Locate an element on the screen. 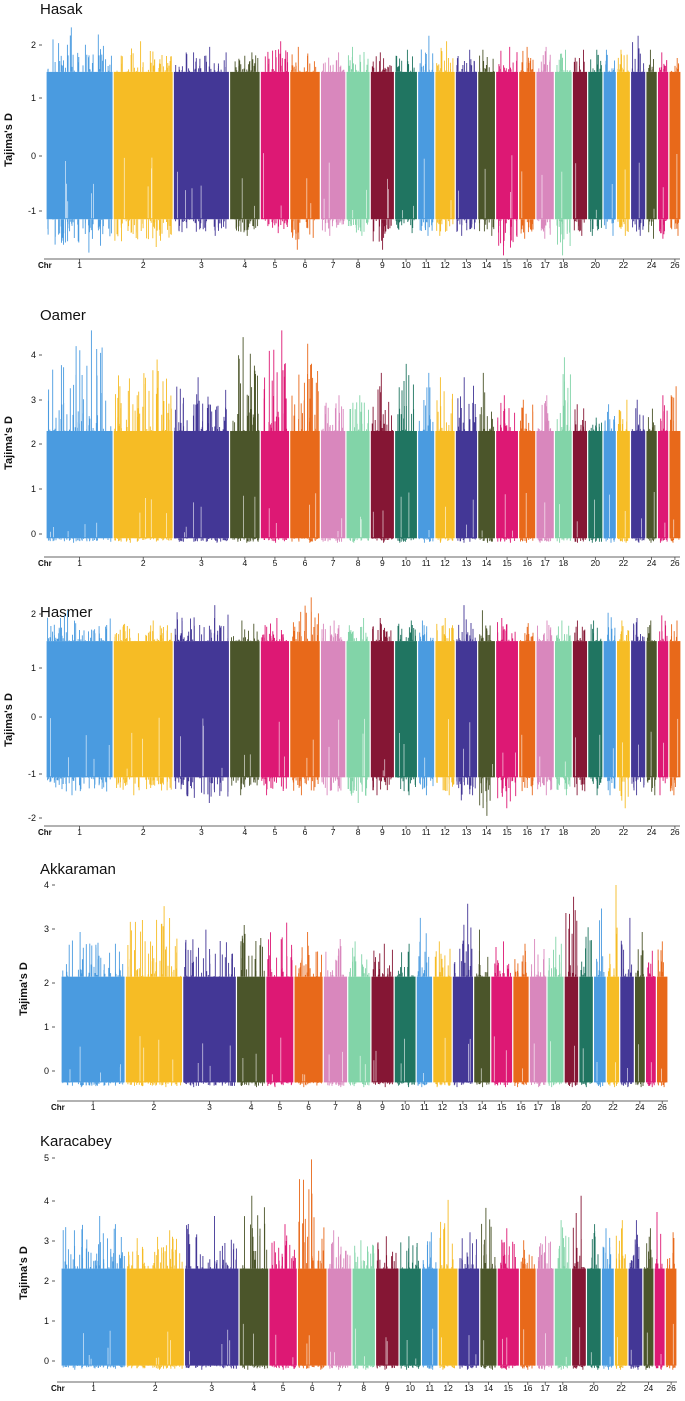 The image size is (685, 1401). x-tick-label: 3 is located at coordinates (211, 1388).